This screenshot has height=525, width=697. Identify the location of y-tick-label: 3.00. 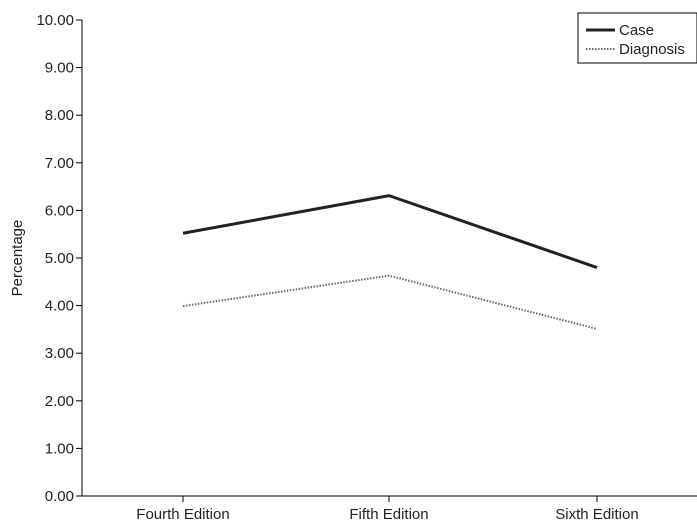
(59, 353).